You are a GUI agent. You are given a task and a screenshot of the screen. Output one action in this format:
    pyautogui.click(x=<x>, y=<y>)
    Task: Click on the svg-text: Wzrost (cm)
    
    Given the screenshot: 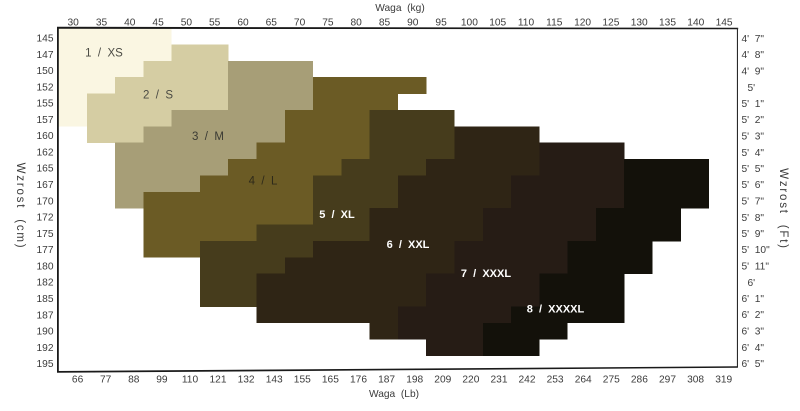 What is the action you would take?
    pyautogui.click(x=20, y=206)
    